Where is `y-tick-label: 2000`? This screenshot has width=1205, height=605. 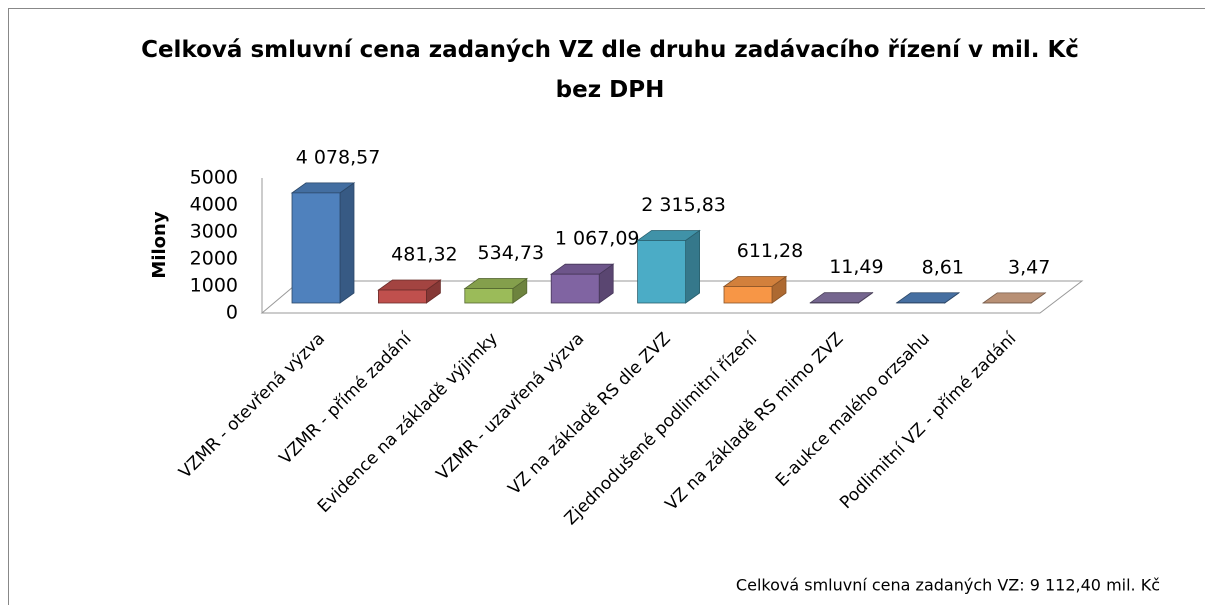
y-tick-label: 2000 is located at coordinates (214, 259).